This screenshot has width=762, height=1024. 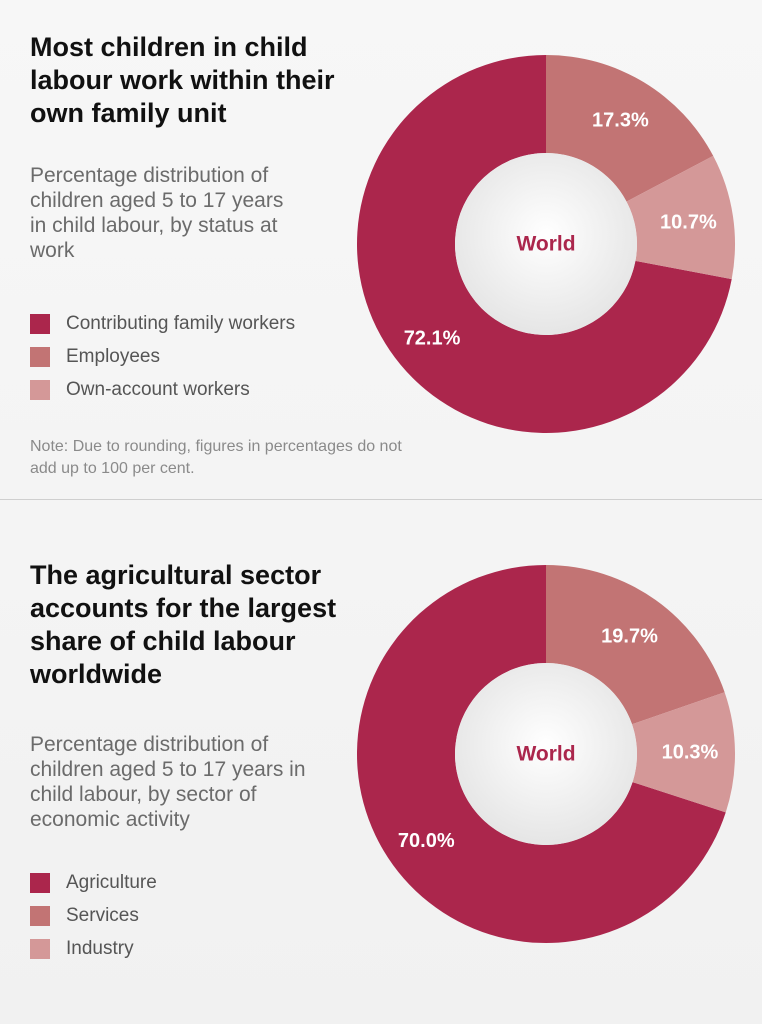 I want to click on legend-item-services: Services, so click(x=93, y=915).